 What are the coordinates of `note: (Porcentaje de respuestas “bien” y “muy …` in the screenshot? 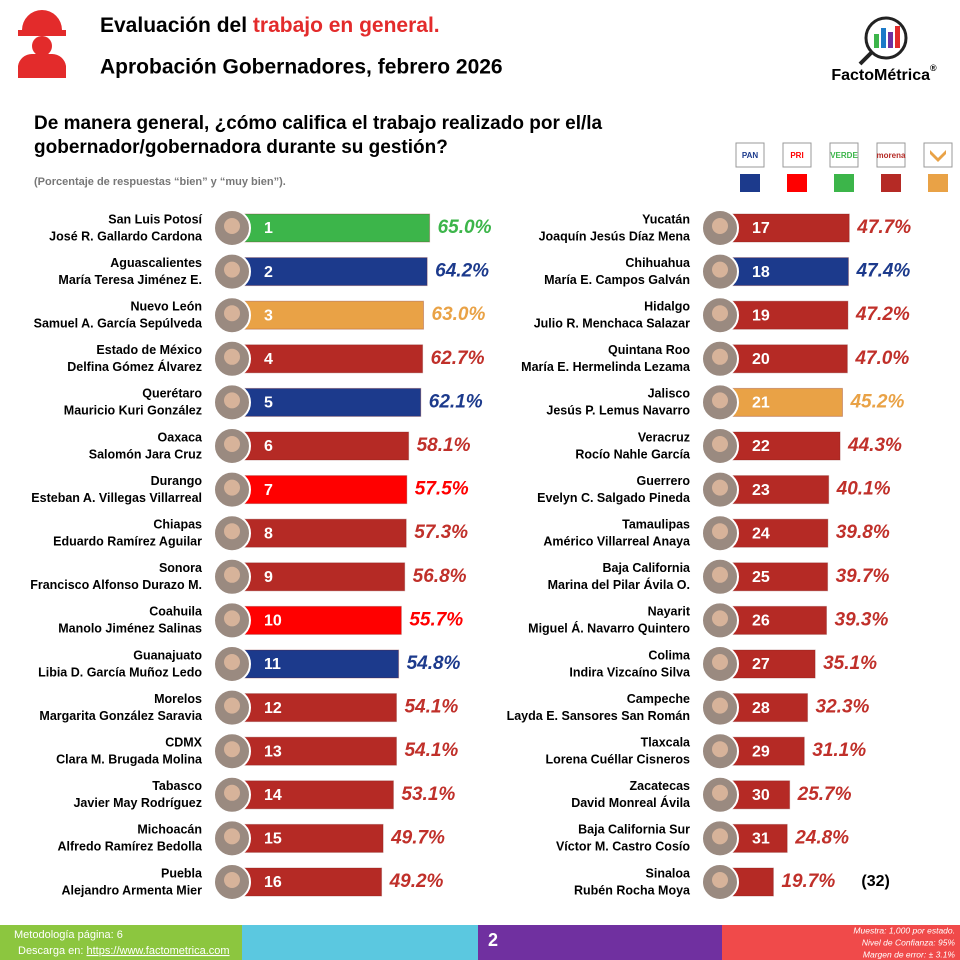 It's located at (160, 182).